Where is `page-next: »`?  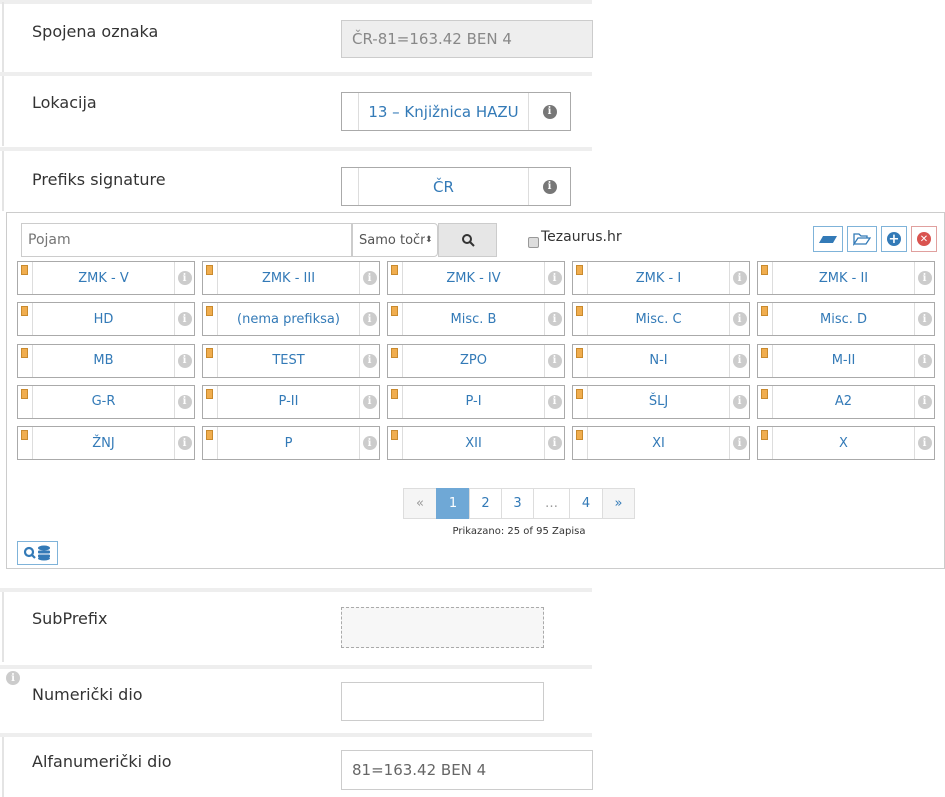
page-next: » is located at coordinates (618, 503).